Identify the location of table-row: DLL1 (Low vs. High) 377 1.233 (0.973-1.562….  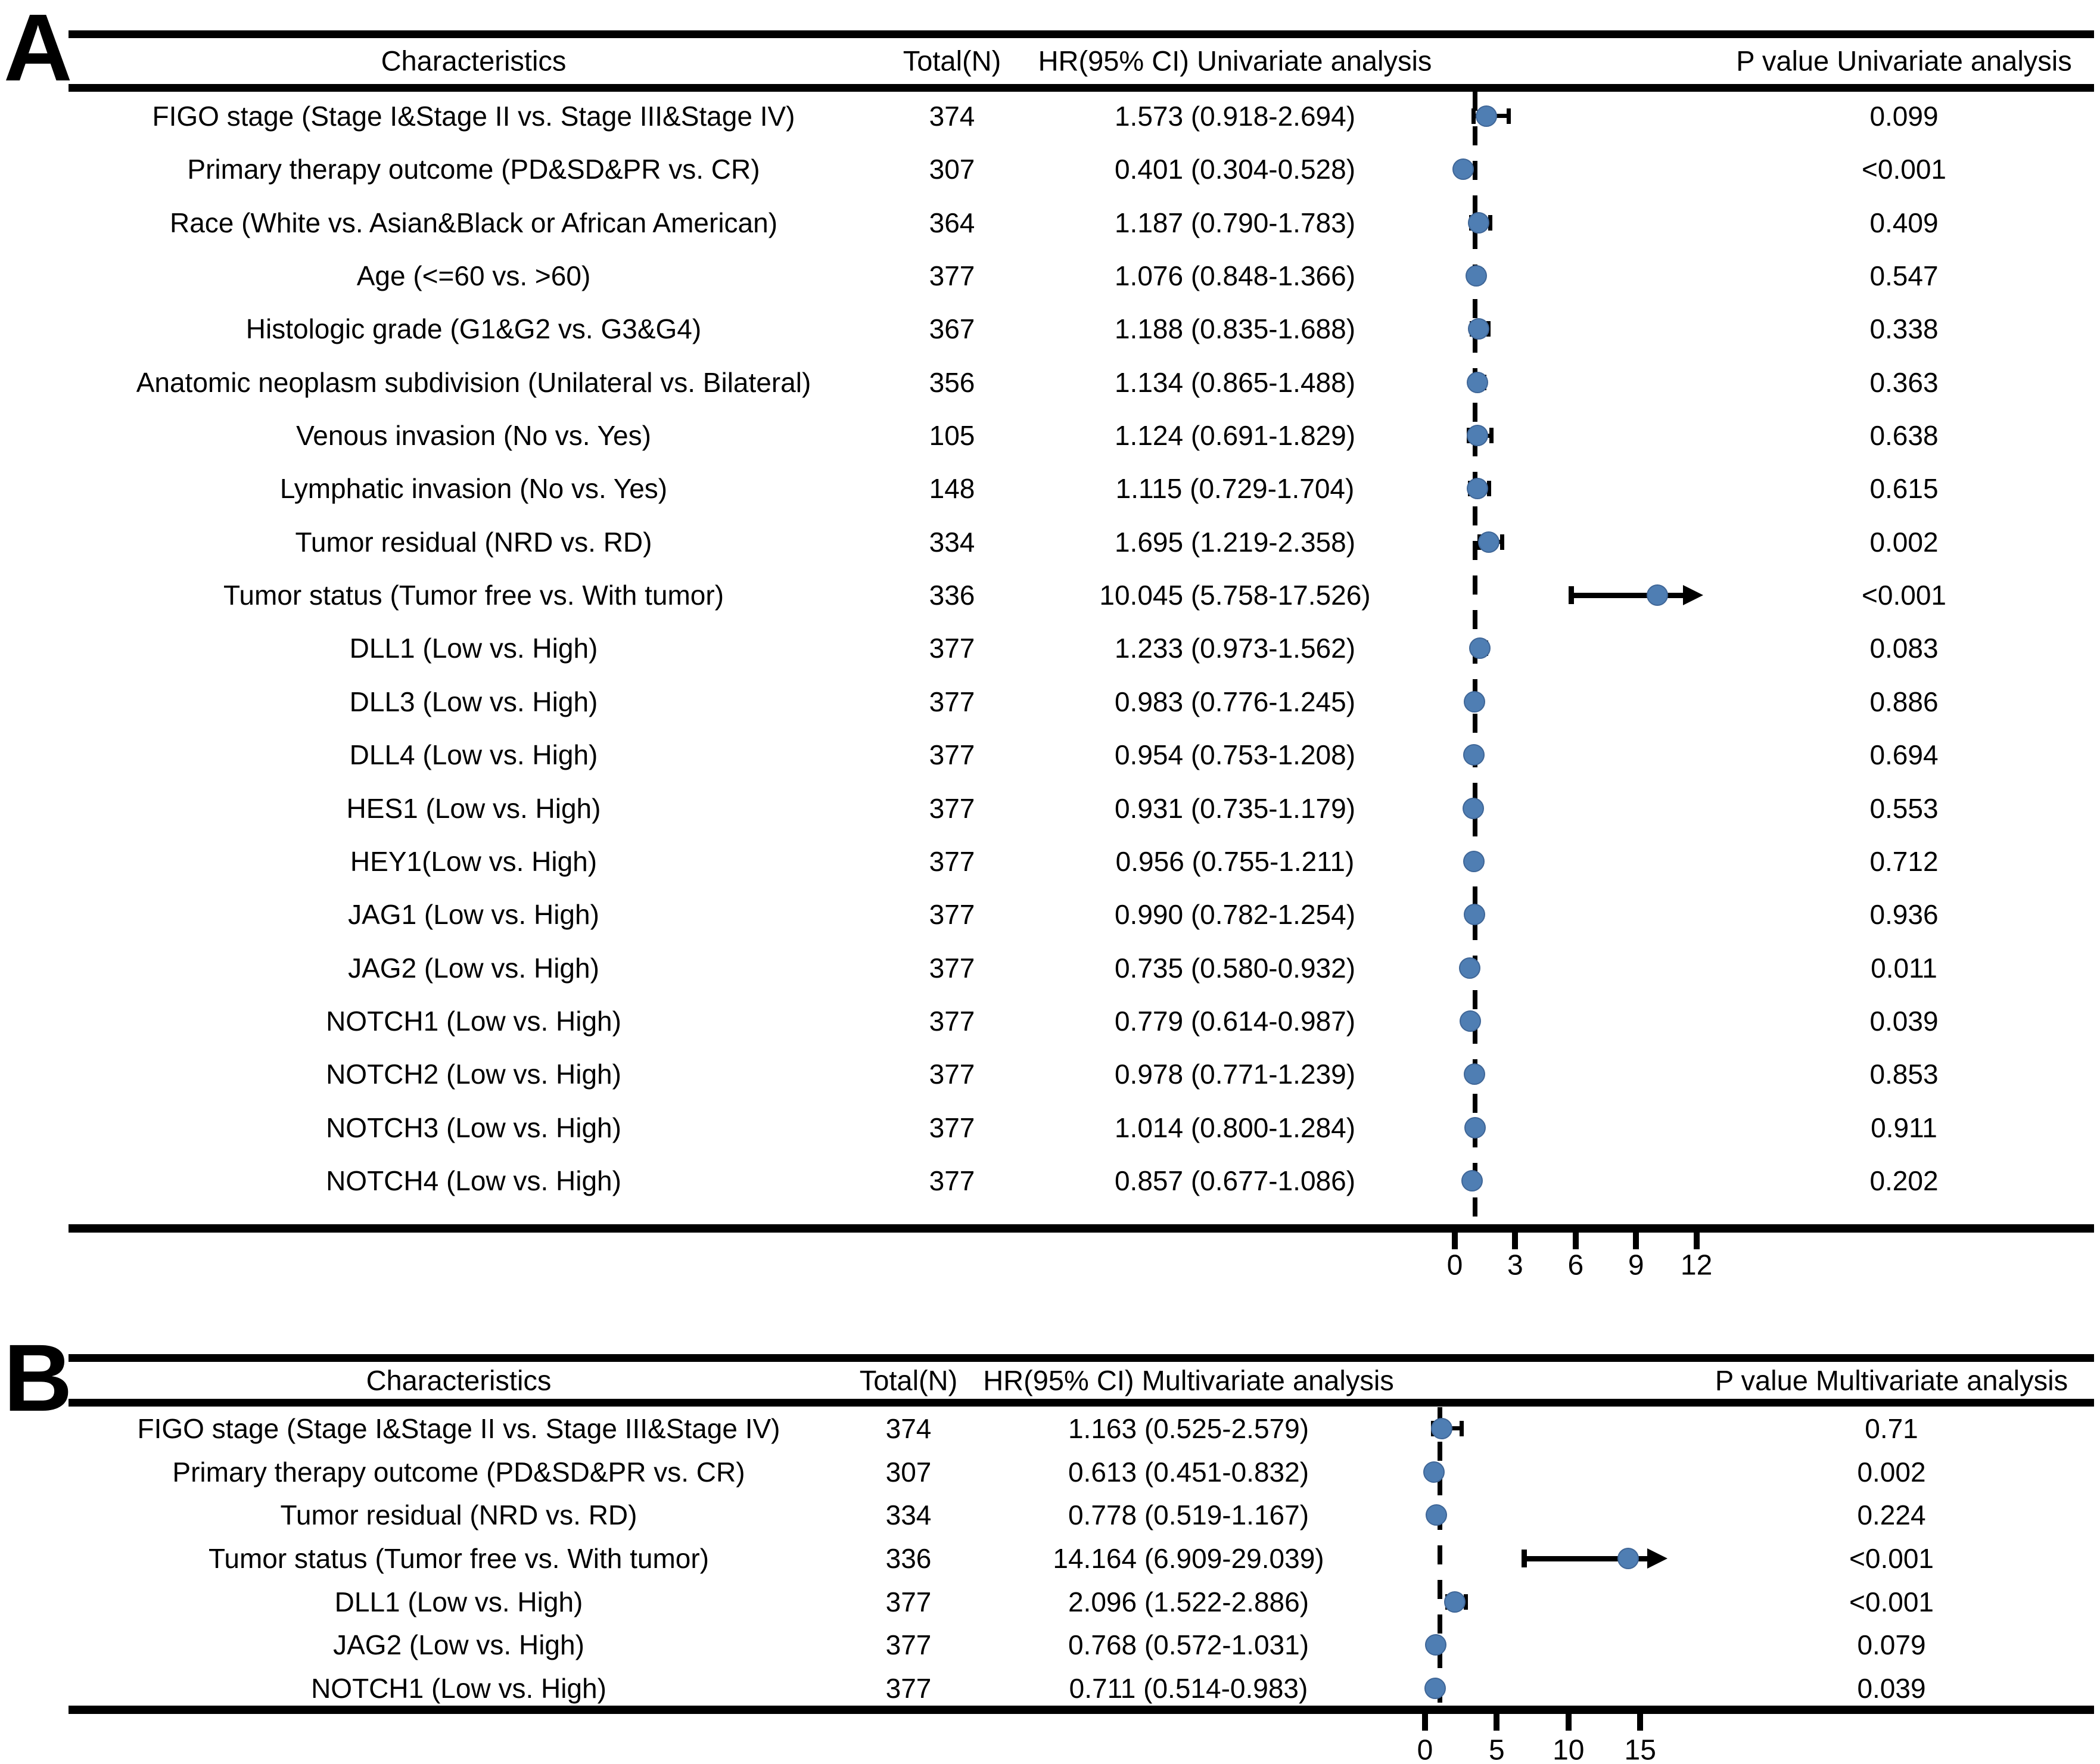
(1050, 648).